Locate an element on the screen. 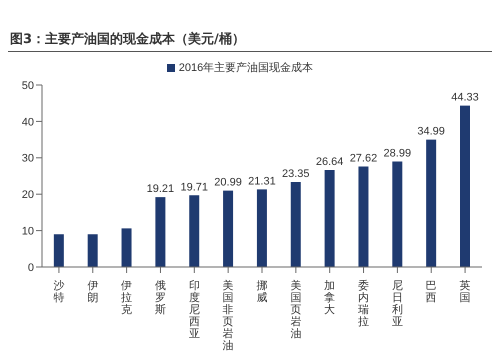 The height and width of the screenshot is (362, 500). y-tick-label: 20 is located at coordinates (28, 195).